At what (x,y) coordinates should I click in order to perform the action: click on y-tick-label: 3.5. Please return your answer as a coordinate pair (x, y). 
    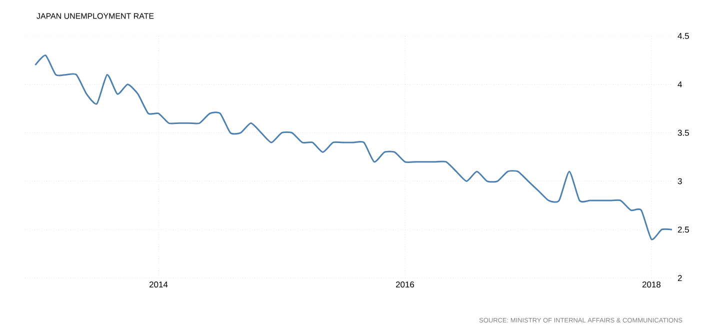
    Looking at the image, I should click on (683, 133).